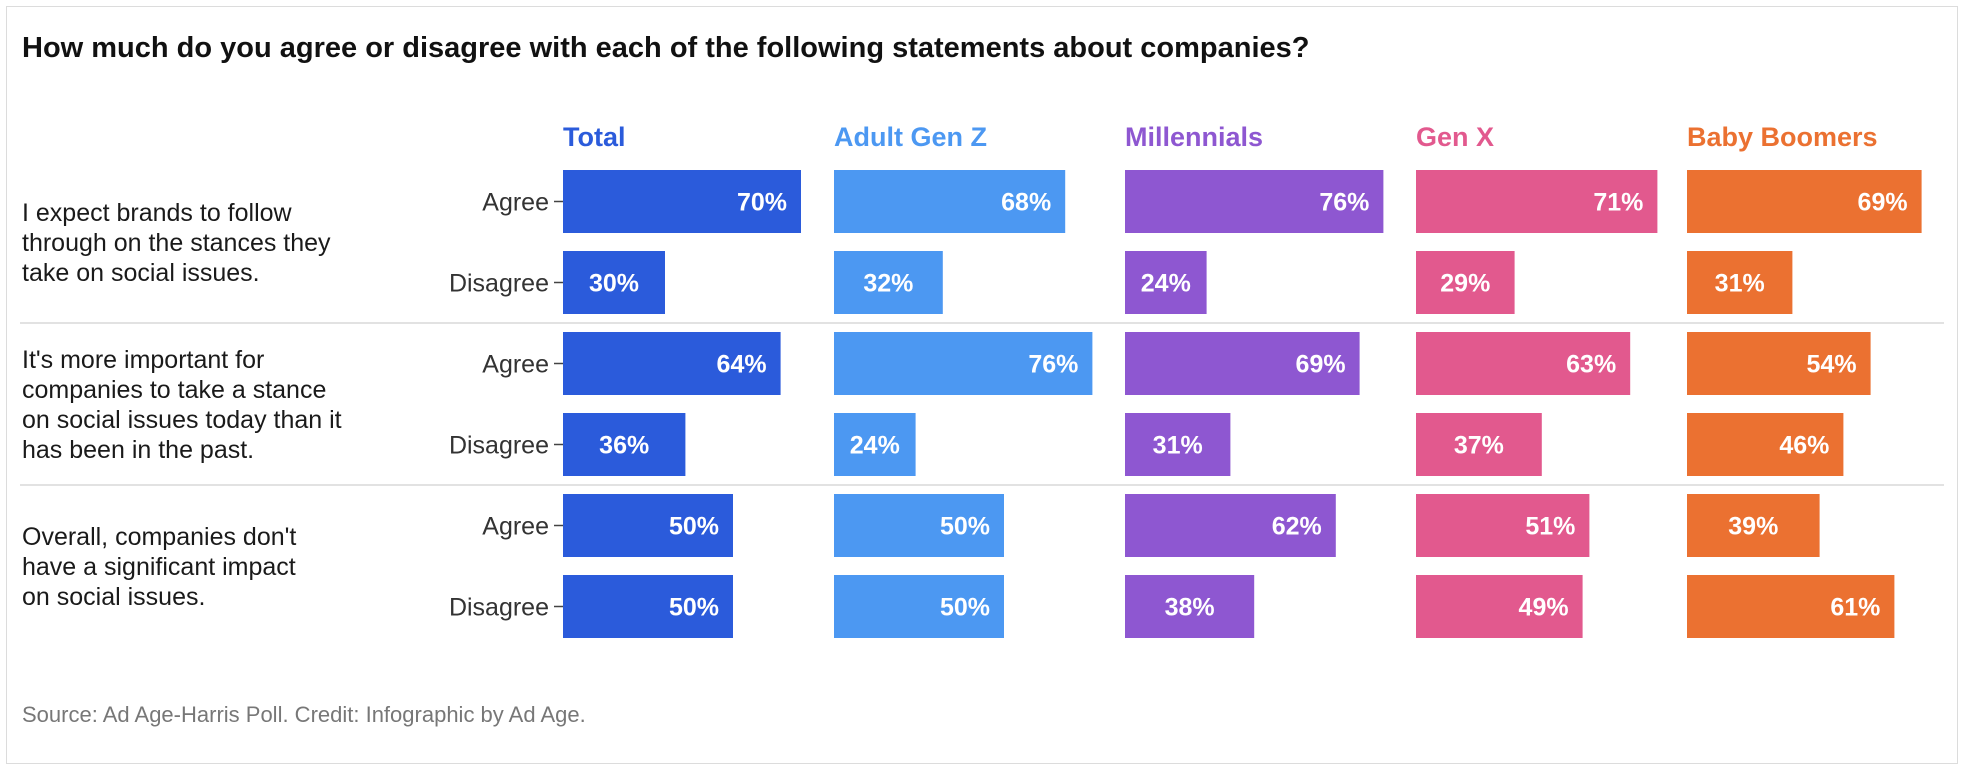 The image size is (1966, 772). What do you see at coordinates (182, 420) in the screenshot?
I see `statement-text-line: on social issues today than it` at bounding box center [182, 420].